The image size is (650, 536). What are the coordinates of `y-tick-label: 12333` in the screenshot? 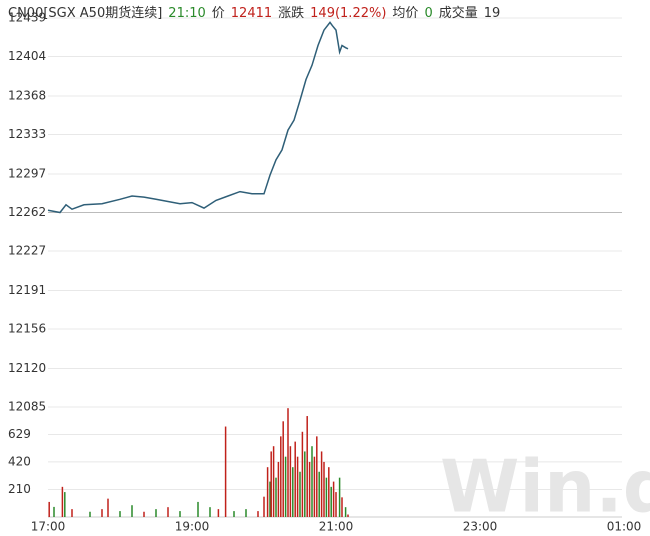 It's located at (27, 134).